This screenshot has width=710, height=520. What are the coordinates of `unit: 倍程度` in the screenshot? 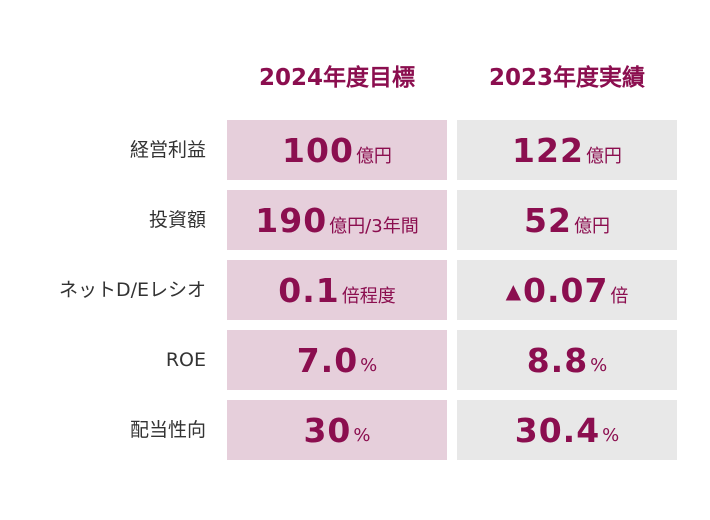 It's located at (368, 296).